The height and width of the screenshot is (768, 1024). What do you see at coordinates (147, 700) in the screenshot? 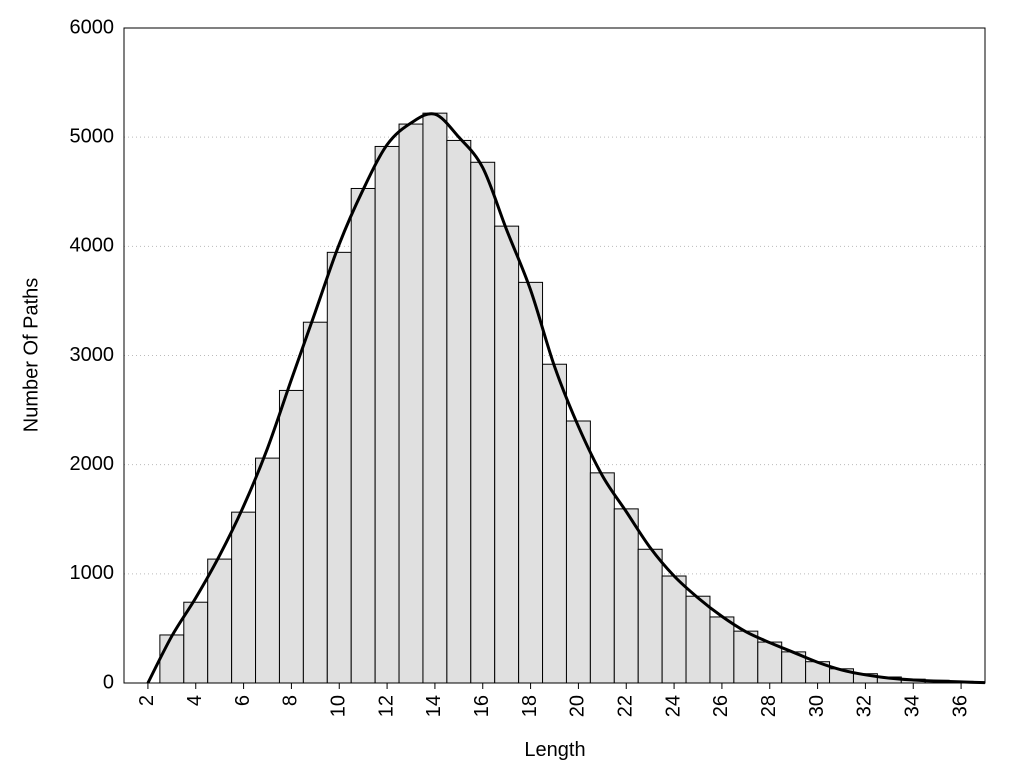
I see `x-tick-label: 2` at bounding box center [147, 700].